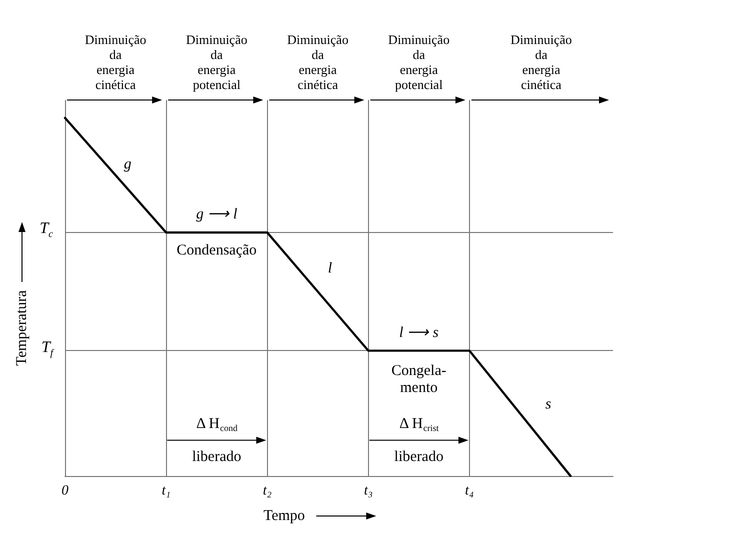  I want to click on y-axis-title: Temperatura, so click(22, 328).